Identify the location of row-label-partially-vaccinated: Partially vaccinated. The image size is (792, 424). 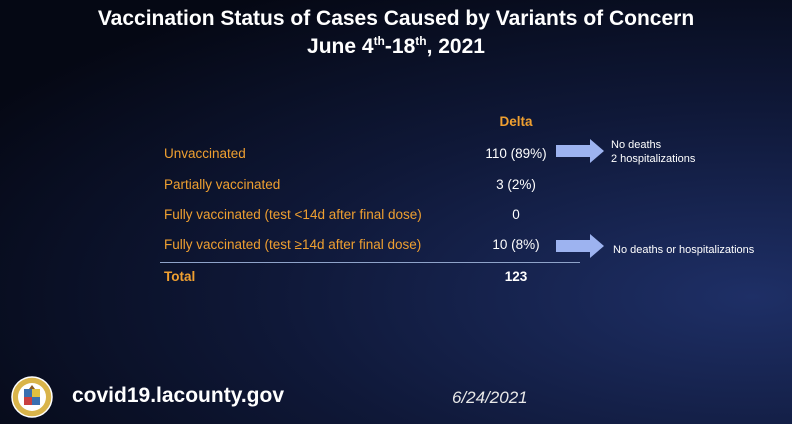
(222, 184).